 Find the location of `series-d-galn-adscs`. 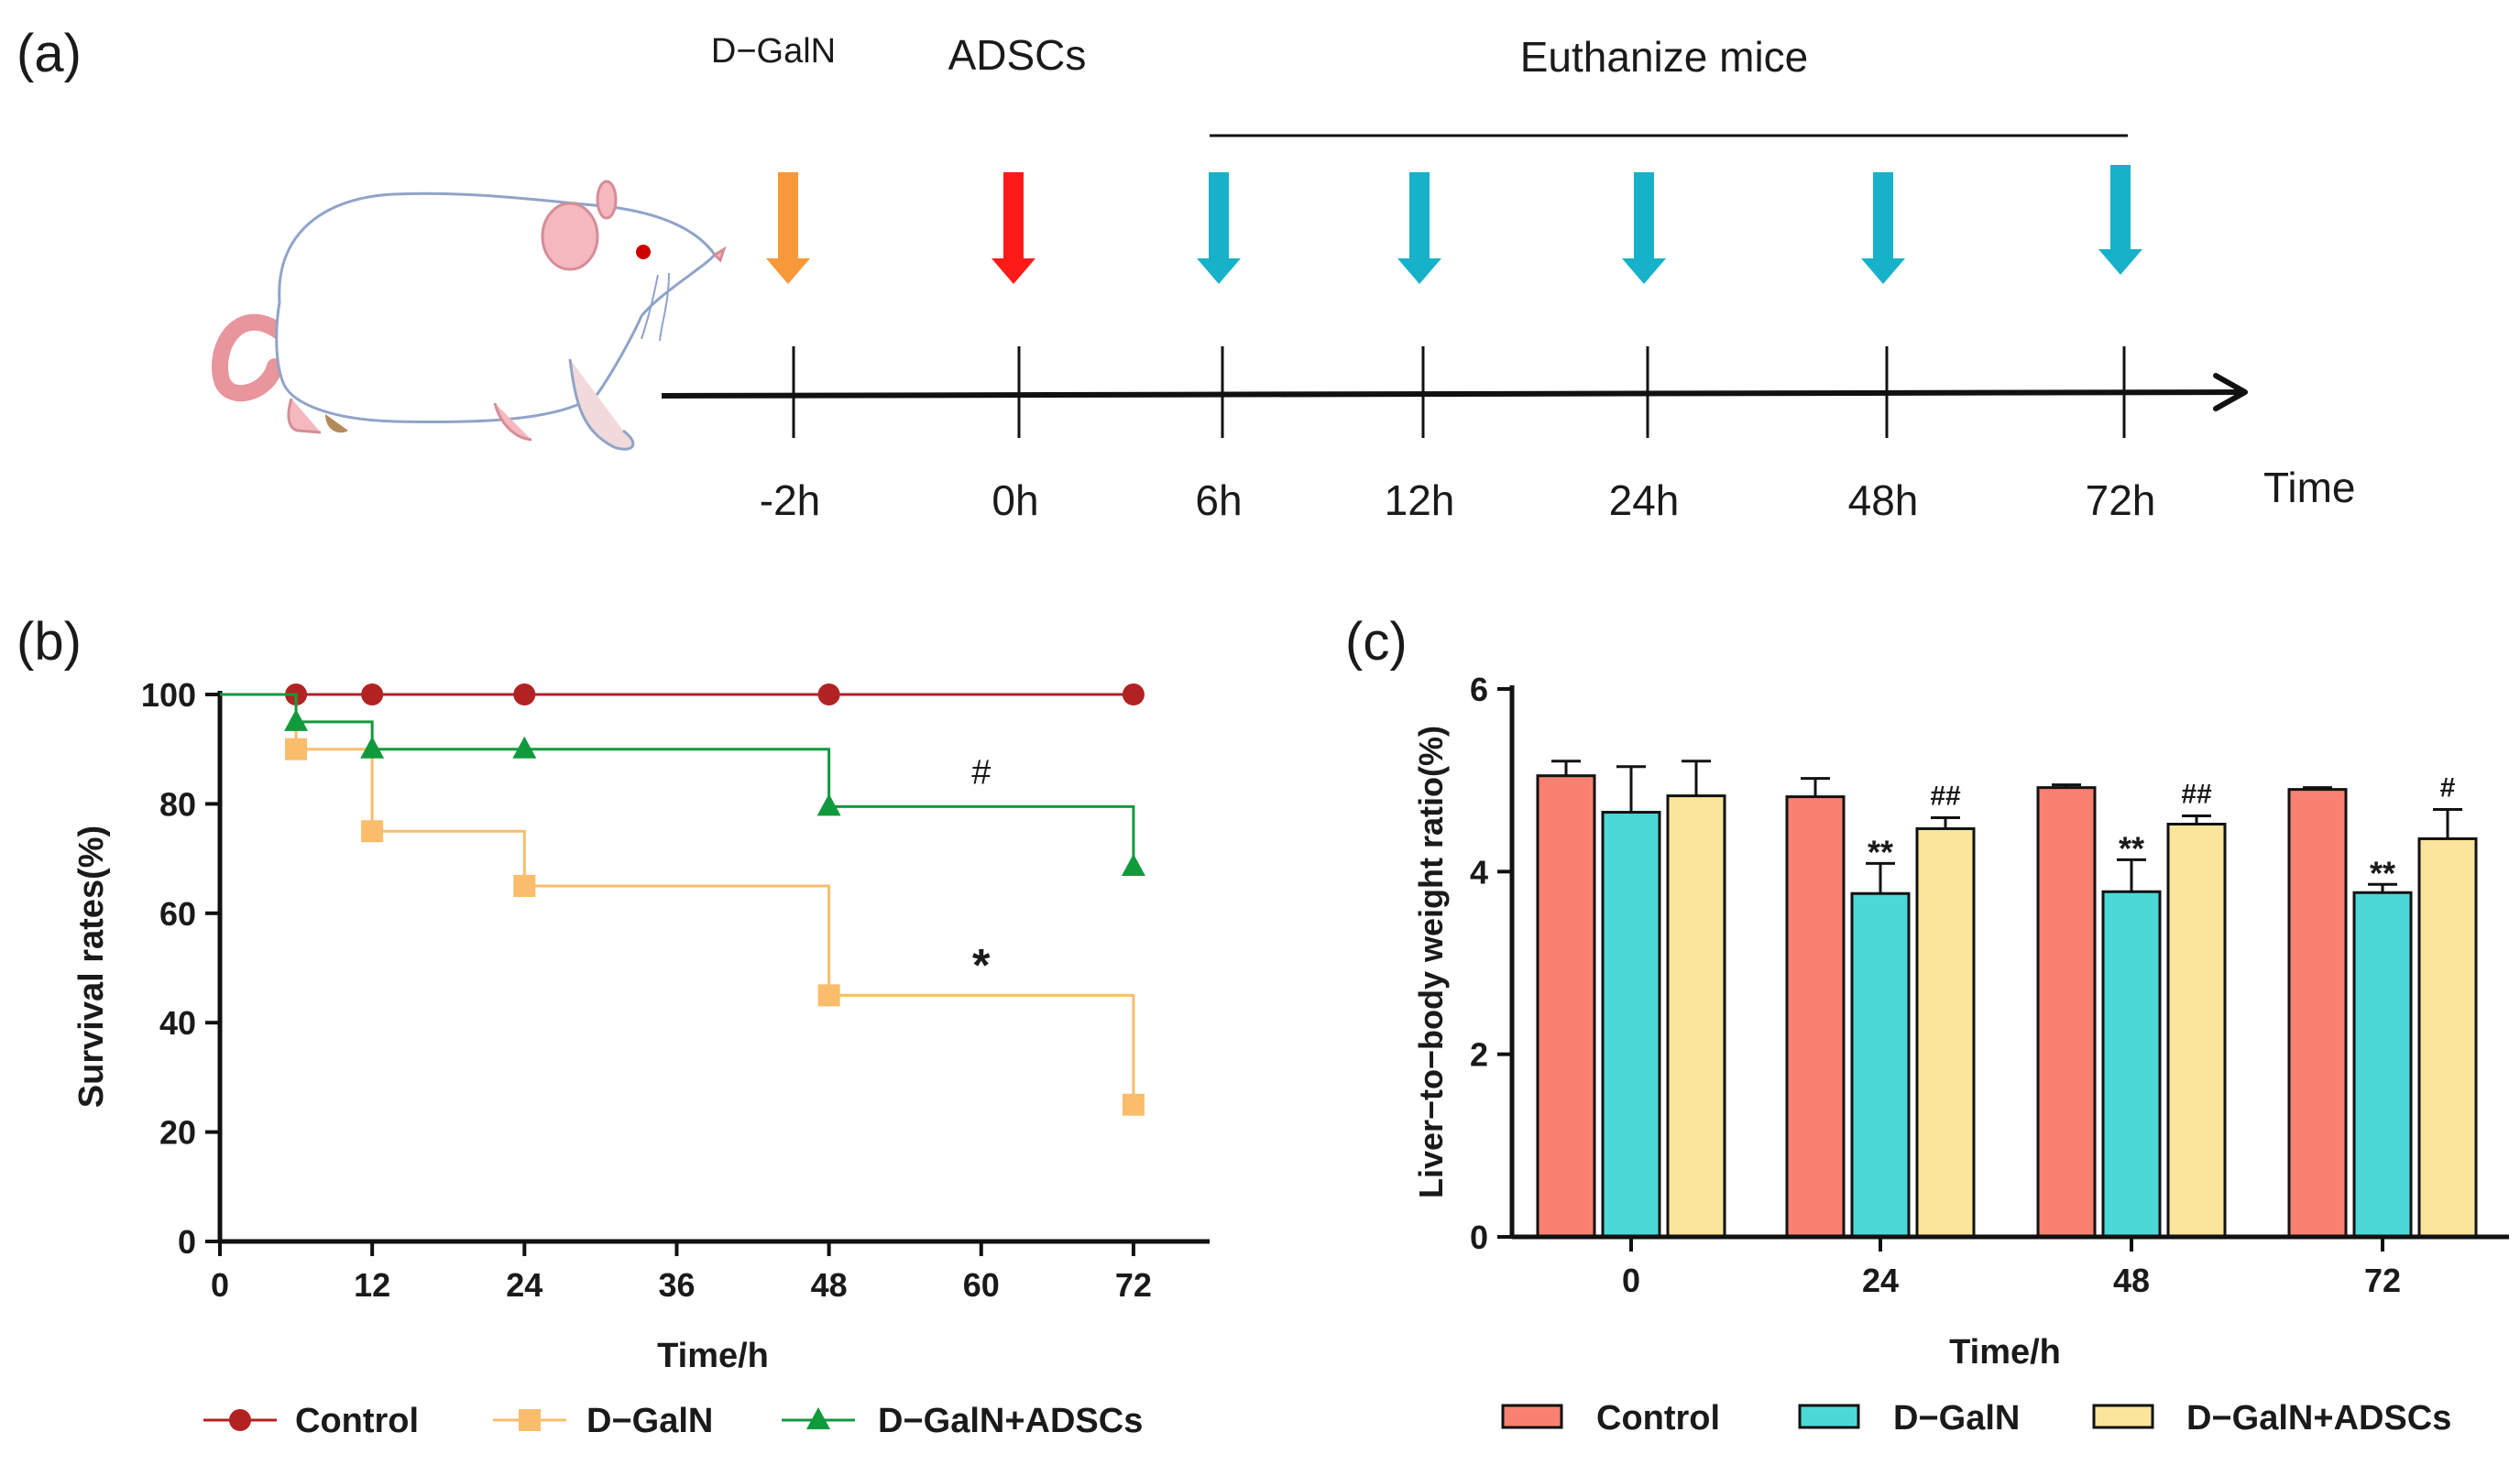

series-d-galn-adscs is located at coordinates (682, 785).